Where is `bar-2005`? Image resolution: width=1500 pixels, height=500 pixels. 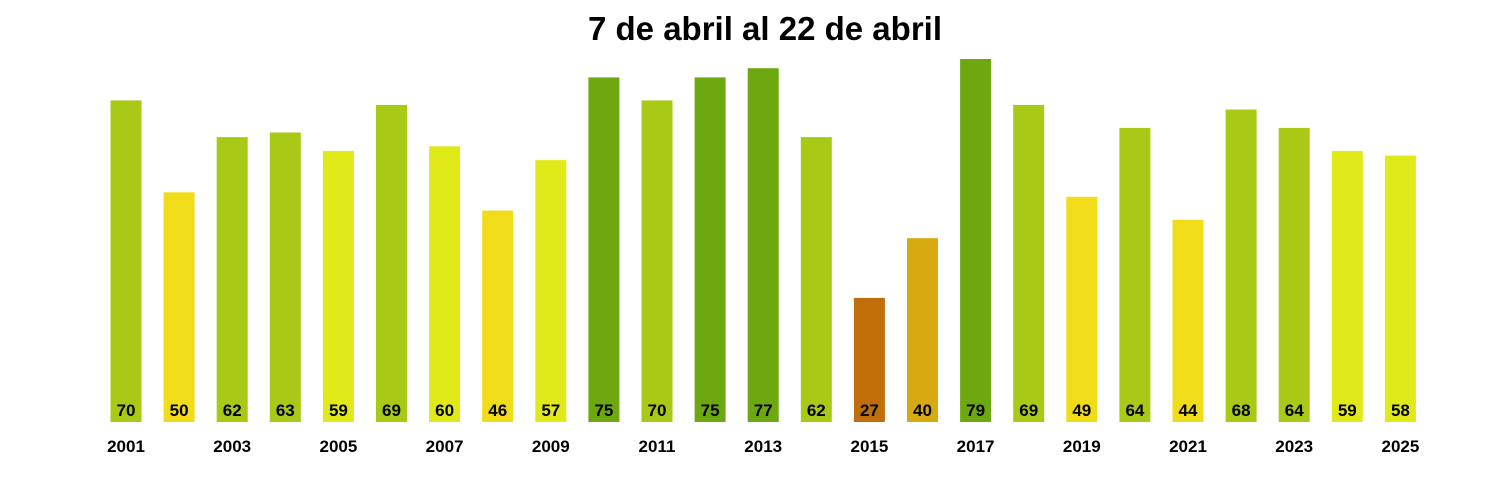 bar-2005 is located at coordinates (338, 286).